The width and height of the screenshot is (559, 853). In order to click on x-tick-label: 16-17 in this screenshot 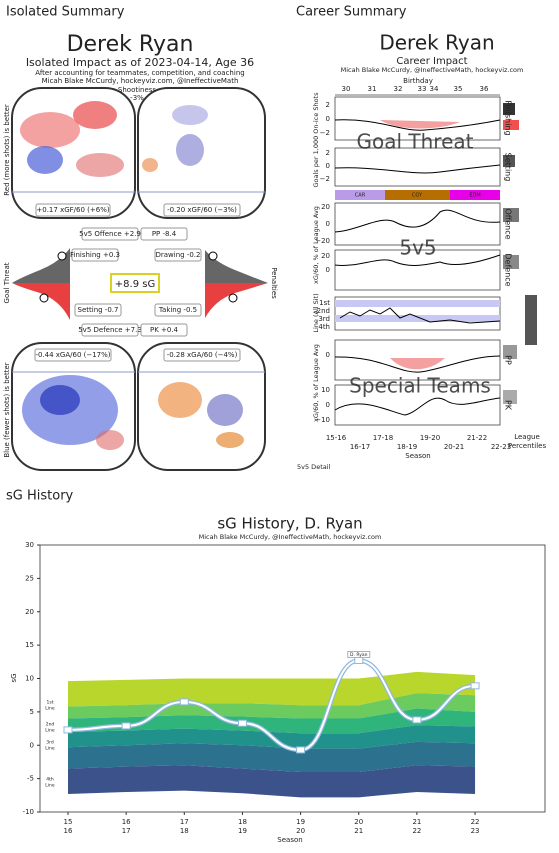, I will do `click(360, 447)`.